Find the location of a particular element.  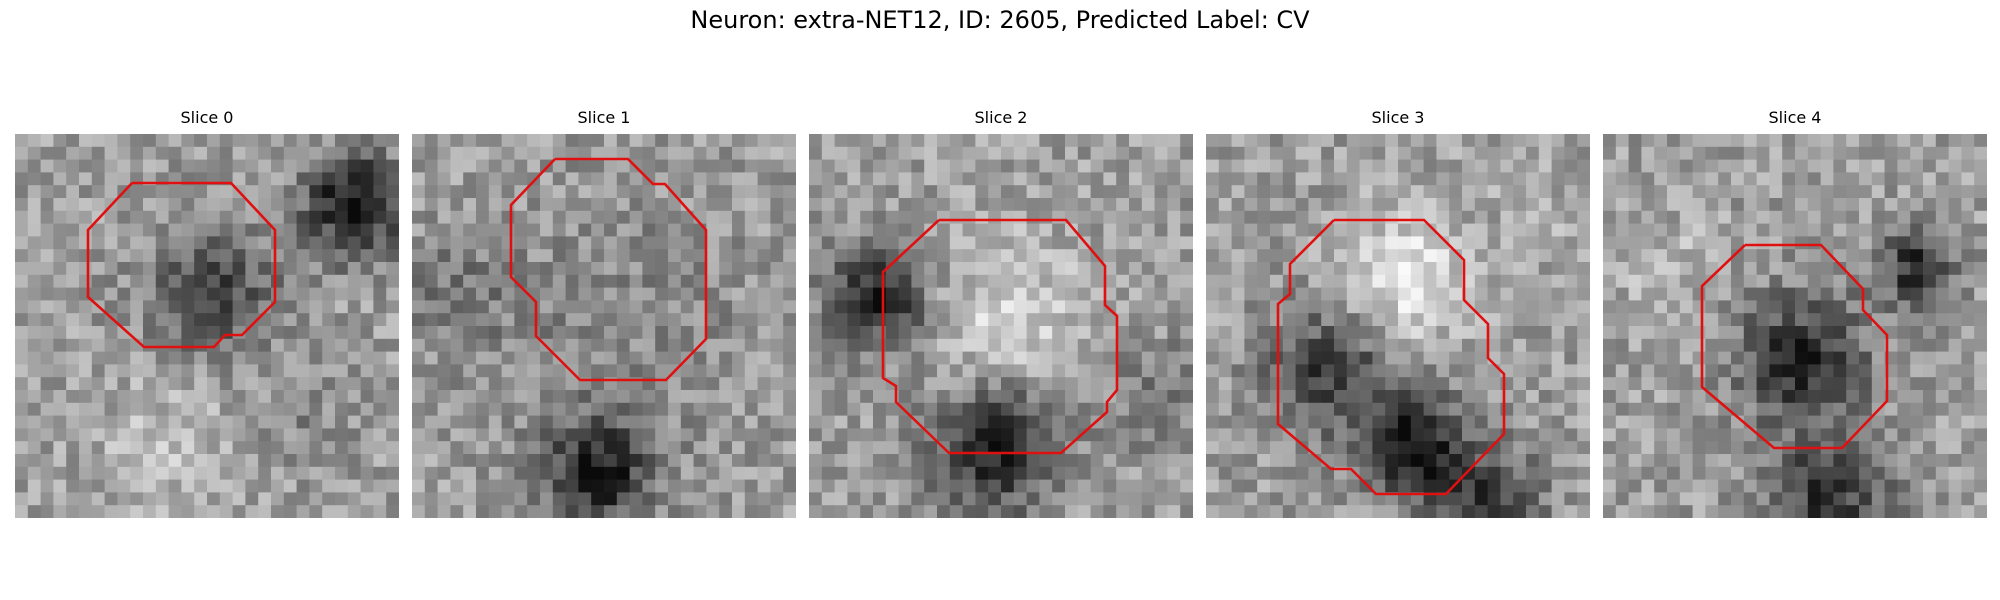

slice-panel: Slice 0 is located at coordinates (207, 313).